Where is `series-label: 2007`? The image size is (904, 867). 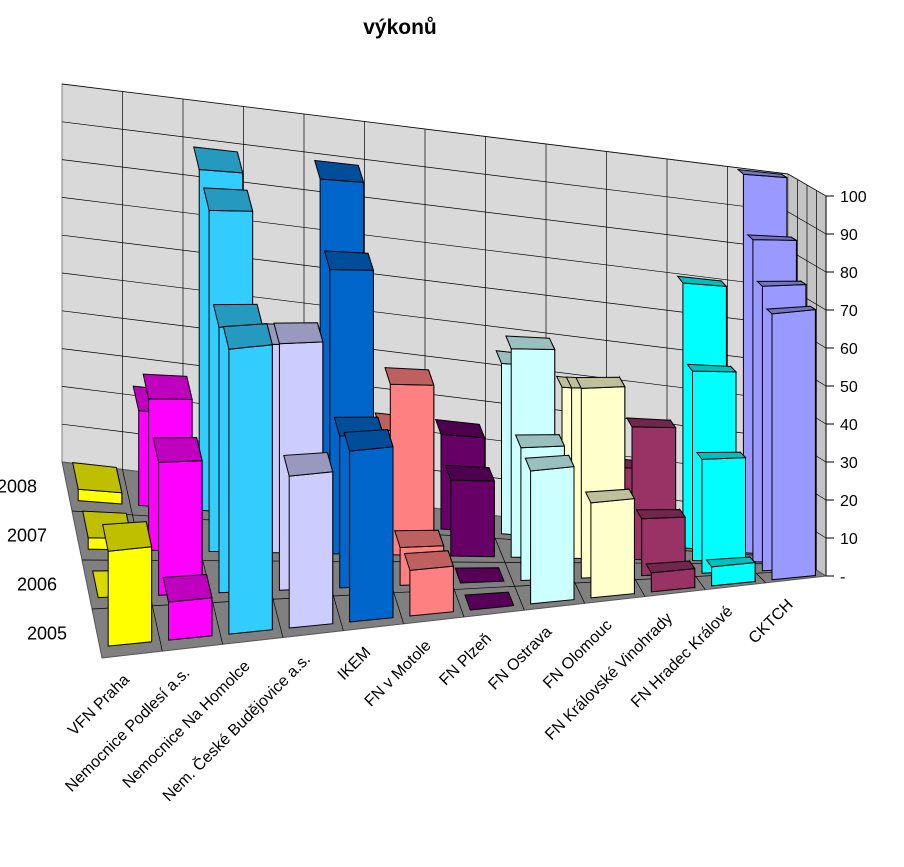 series-label: 2007 is located at coordinates (27, 536).